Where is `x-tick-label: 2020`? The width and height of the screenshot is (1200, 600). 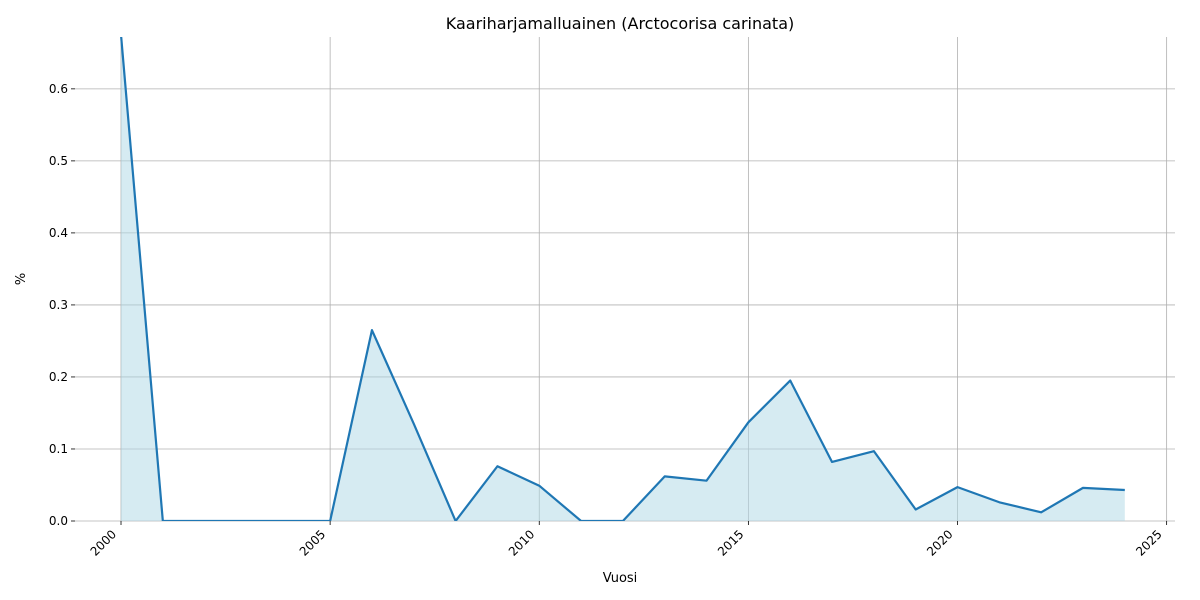
x-tick-label: 2020 is located at coordinates (939, 542).